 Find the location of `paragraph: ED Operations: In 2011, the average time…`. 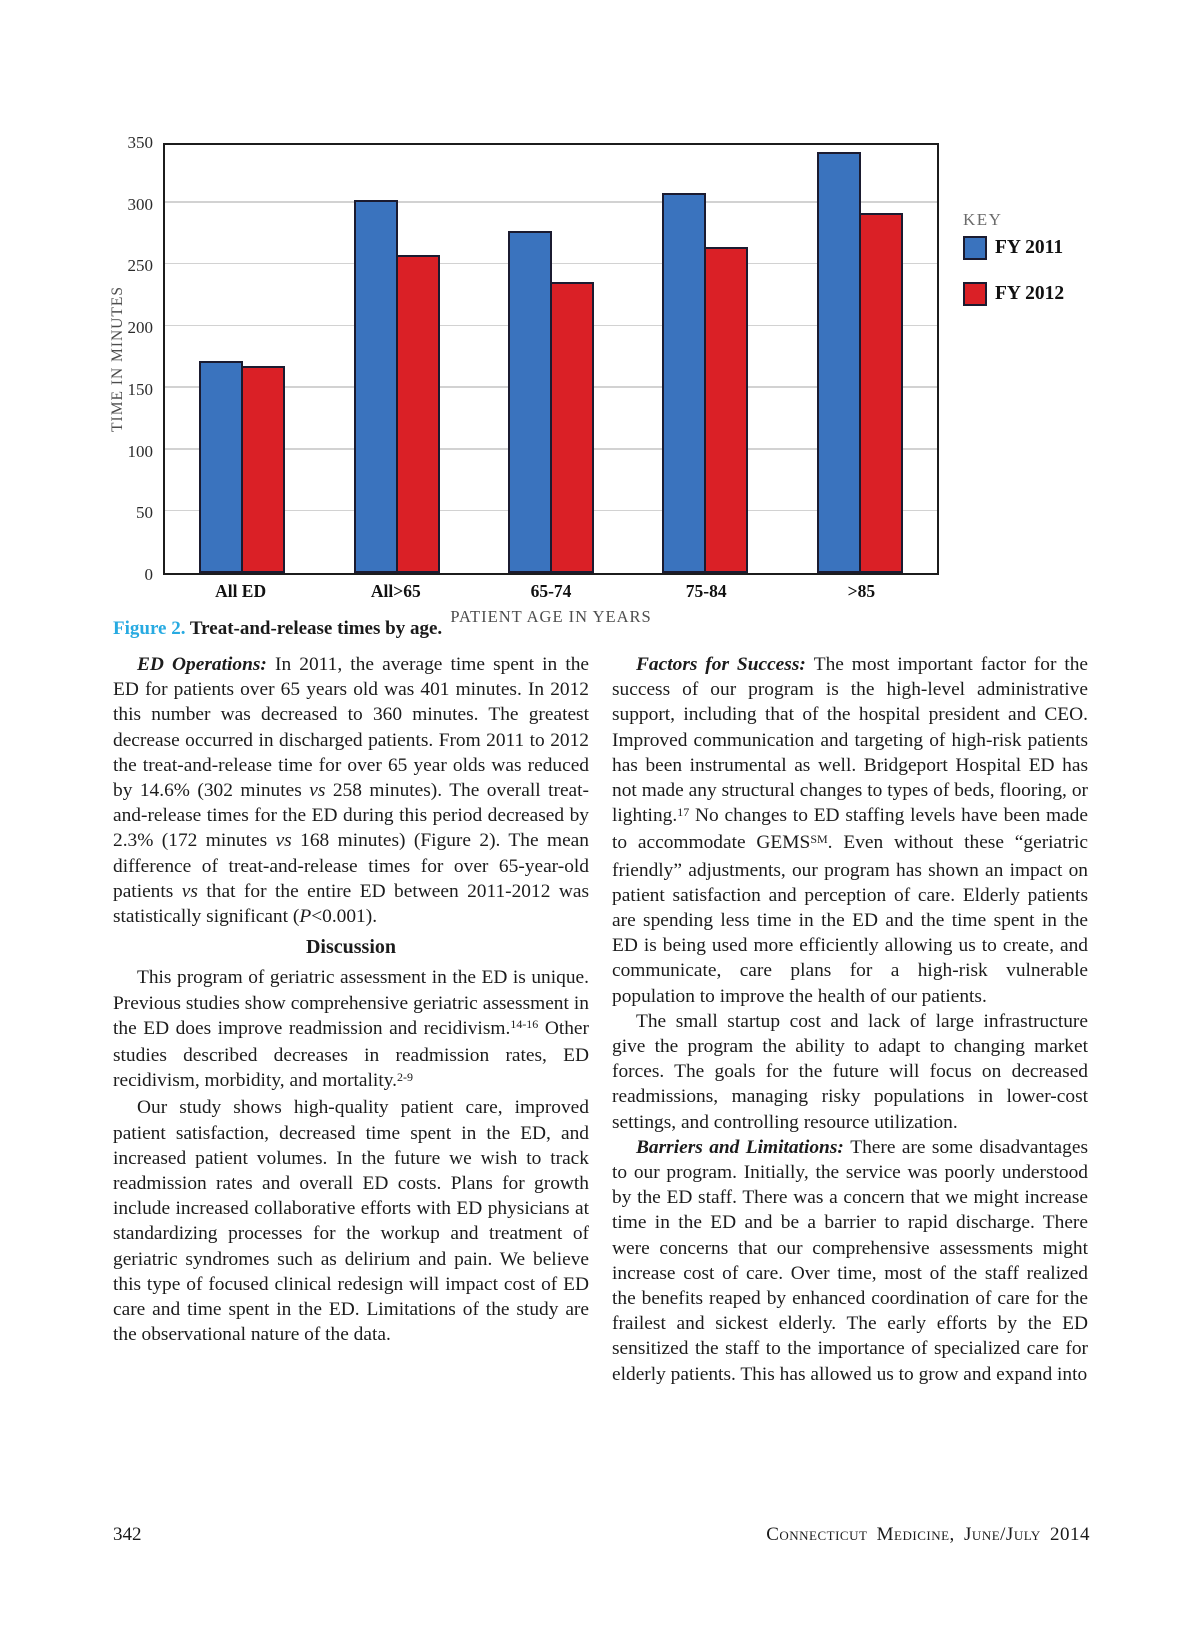

paragraph: ED Operations: In 2011, the average time… is located at coordinates (351, 791).